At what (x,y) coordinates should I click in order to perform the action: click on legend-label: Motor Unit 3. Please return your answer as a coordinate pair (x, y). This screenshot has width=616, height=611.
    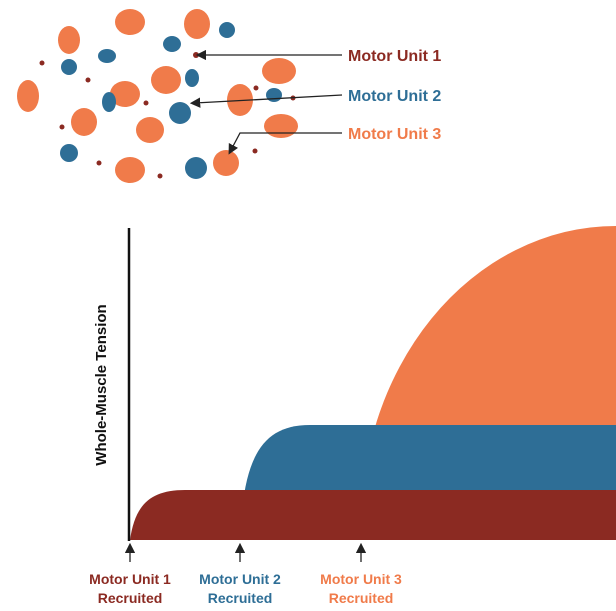
    Looking at the image, I should click on (394, 134).